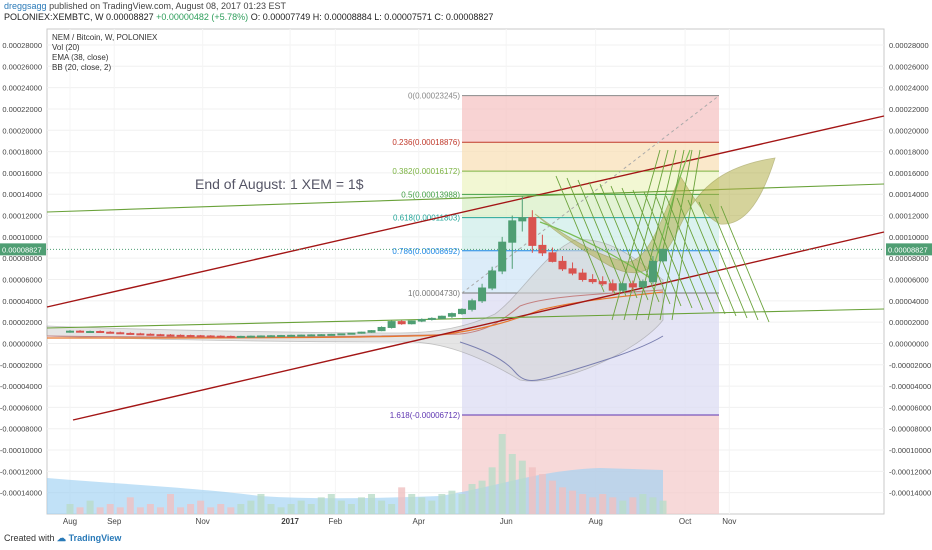 This screenshot has width=932, height=550. I want to click on legend-item: Vol (20), so click(66, 47).